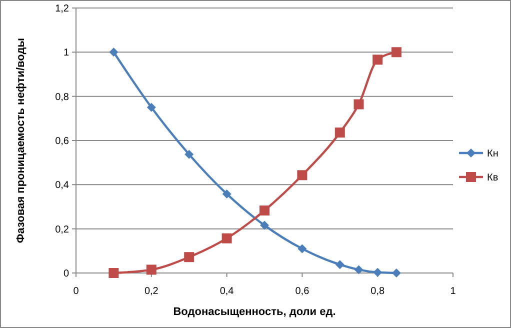 This screenshot has height=328, width=511. Describe the element at coordinates (66, 274) in the screenshot. I see `y-tick-label: 0` at that location.